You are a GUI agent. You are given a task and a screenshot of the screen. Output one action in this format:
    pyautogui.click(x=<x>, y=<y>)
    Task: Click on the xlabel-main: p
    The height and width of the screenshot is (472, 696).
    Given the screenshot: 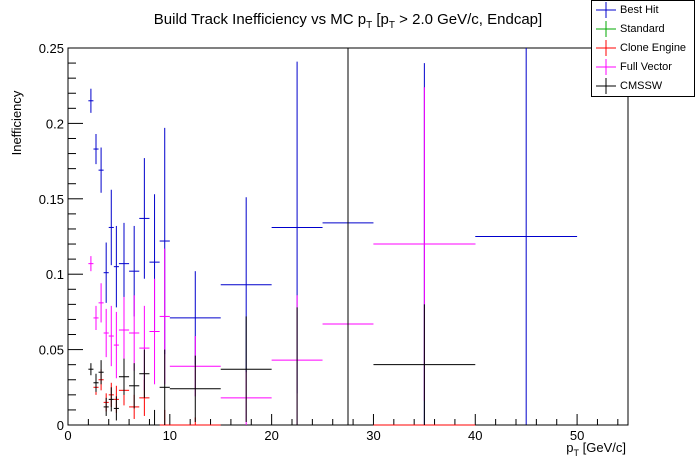 What is the action you would take?
    pyautogui.click(x=569, y=447)
    